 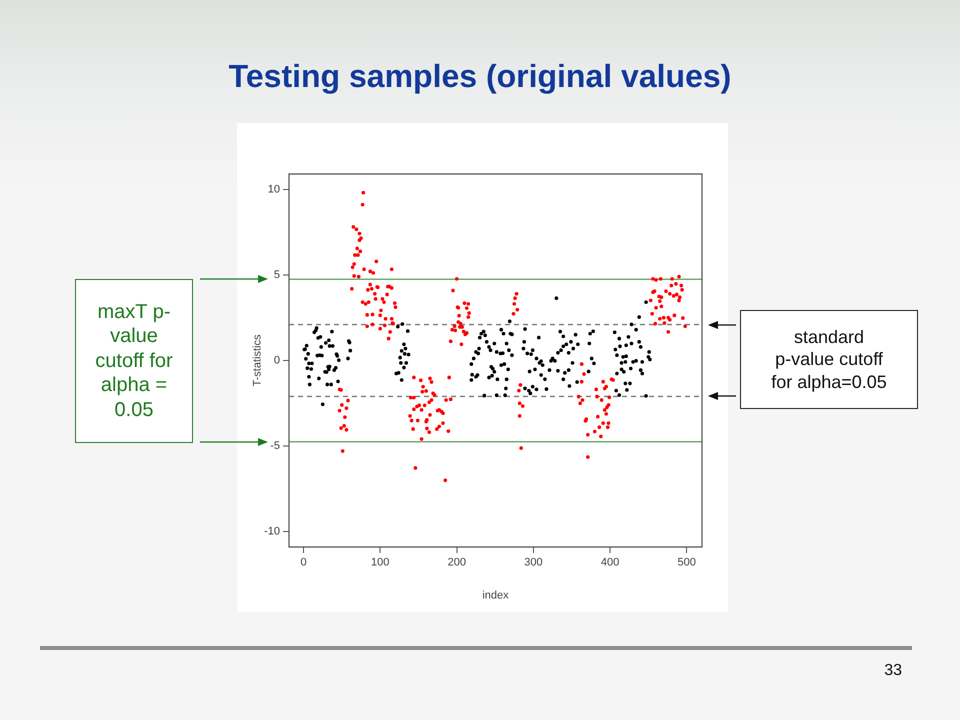 What do you see at coordinates (272, 532) in the screenshot?
I see `y-tick-label: -10` at bounding box center [272, 532].